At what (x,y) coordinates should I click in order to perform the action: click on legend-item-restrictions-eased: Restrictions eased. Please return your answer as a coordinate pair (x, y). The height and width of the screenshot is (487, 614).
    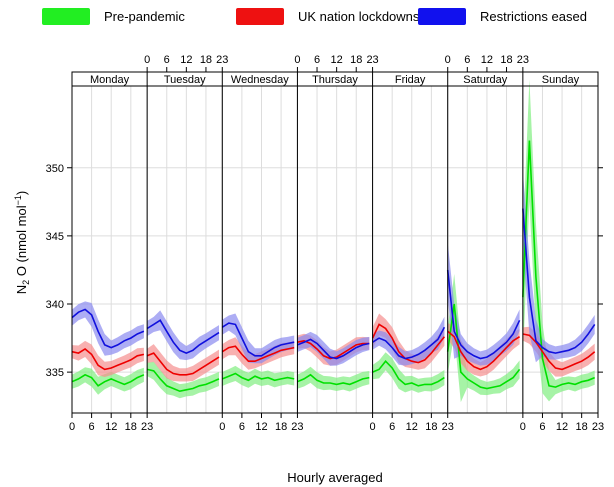
    Looking at the image, I should click on (502, 16).